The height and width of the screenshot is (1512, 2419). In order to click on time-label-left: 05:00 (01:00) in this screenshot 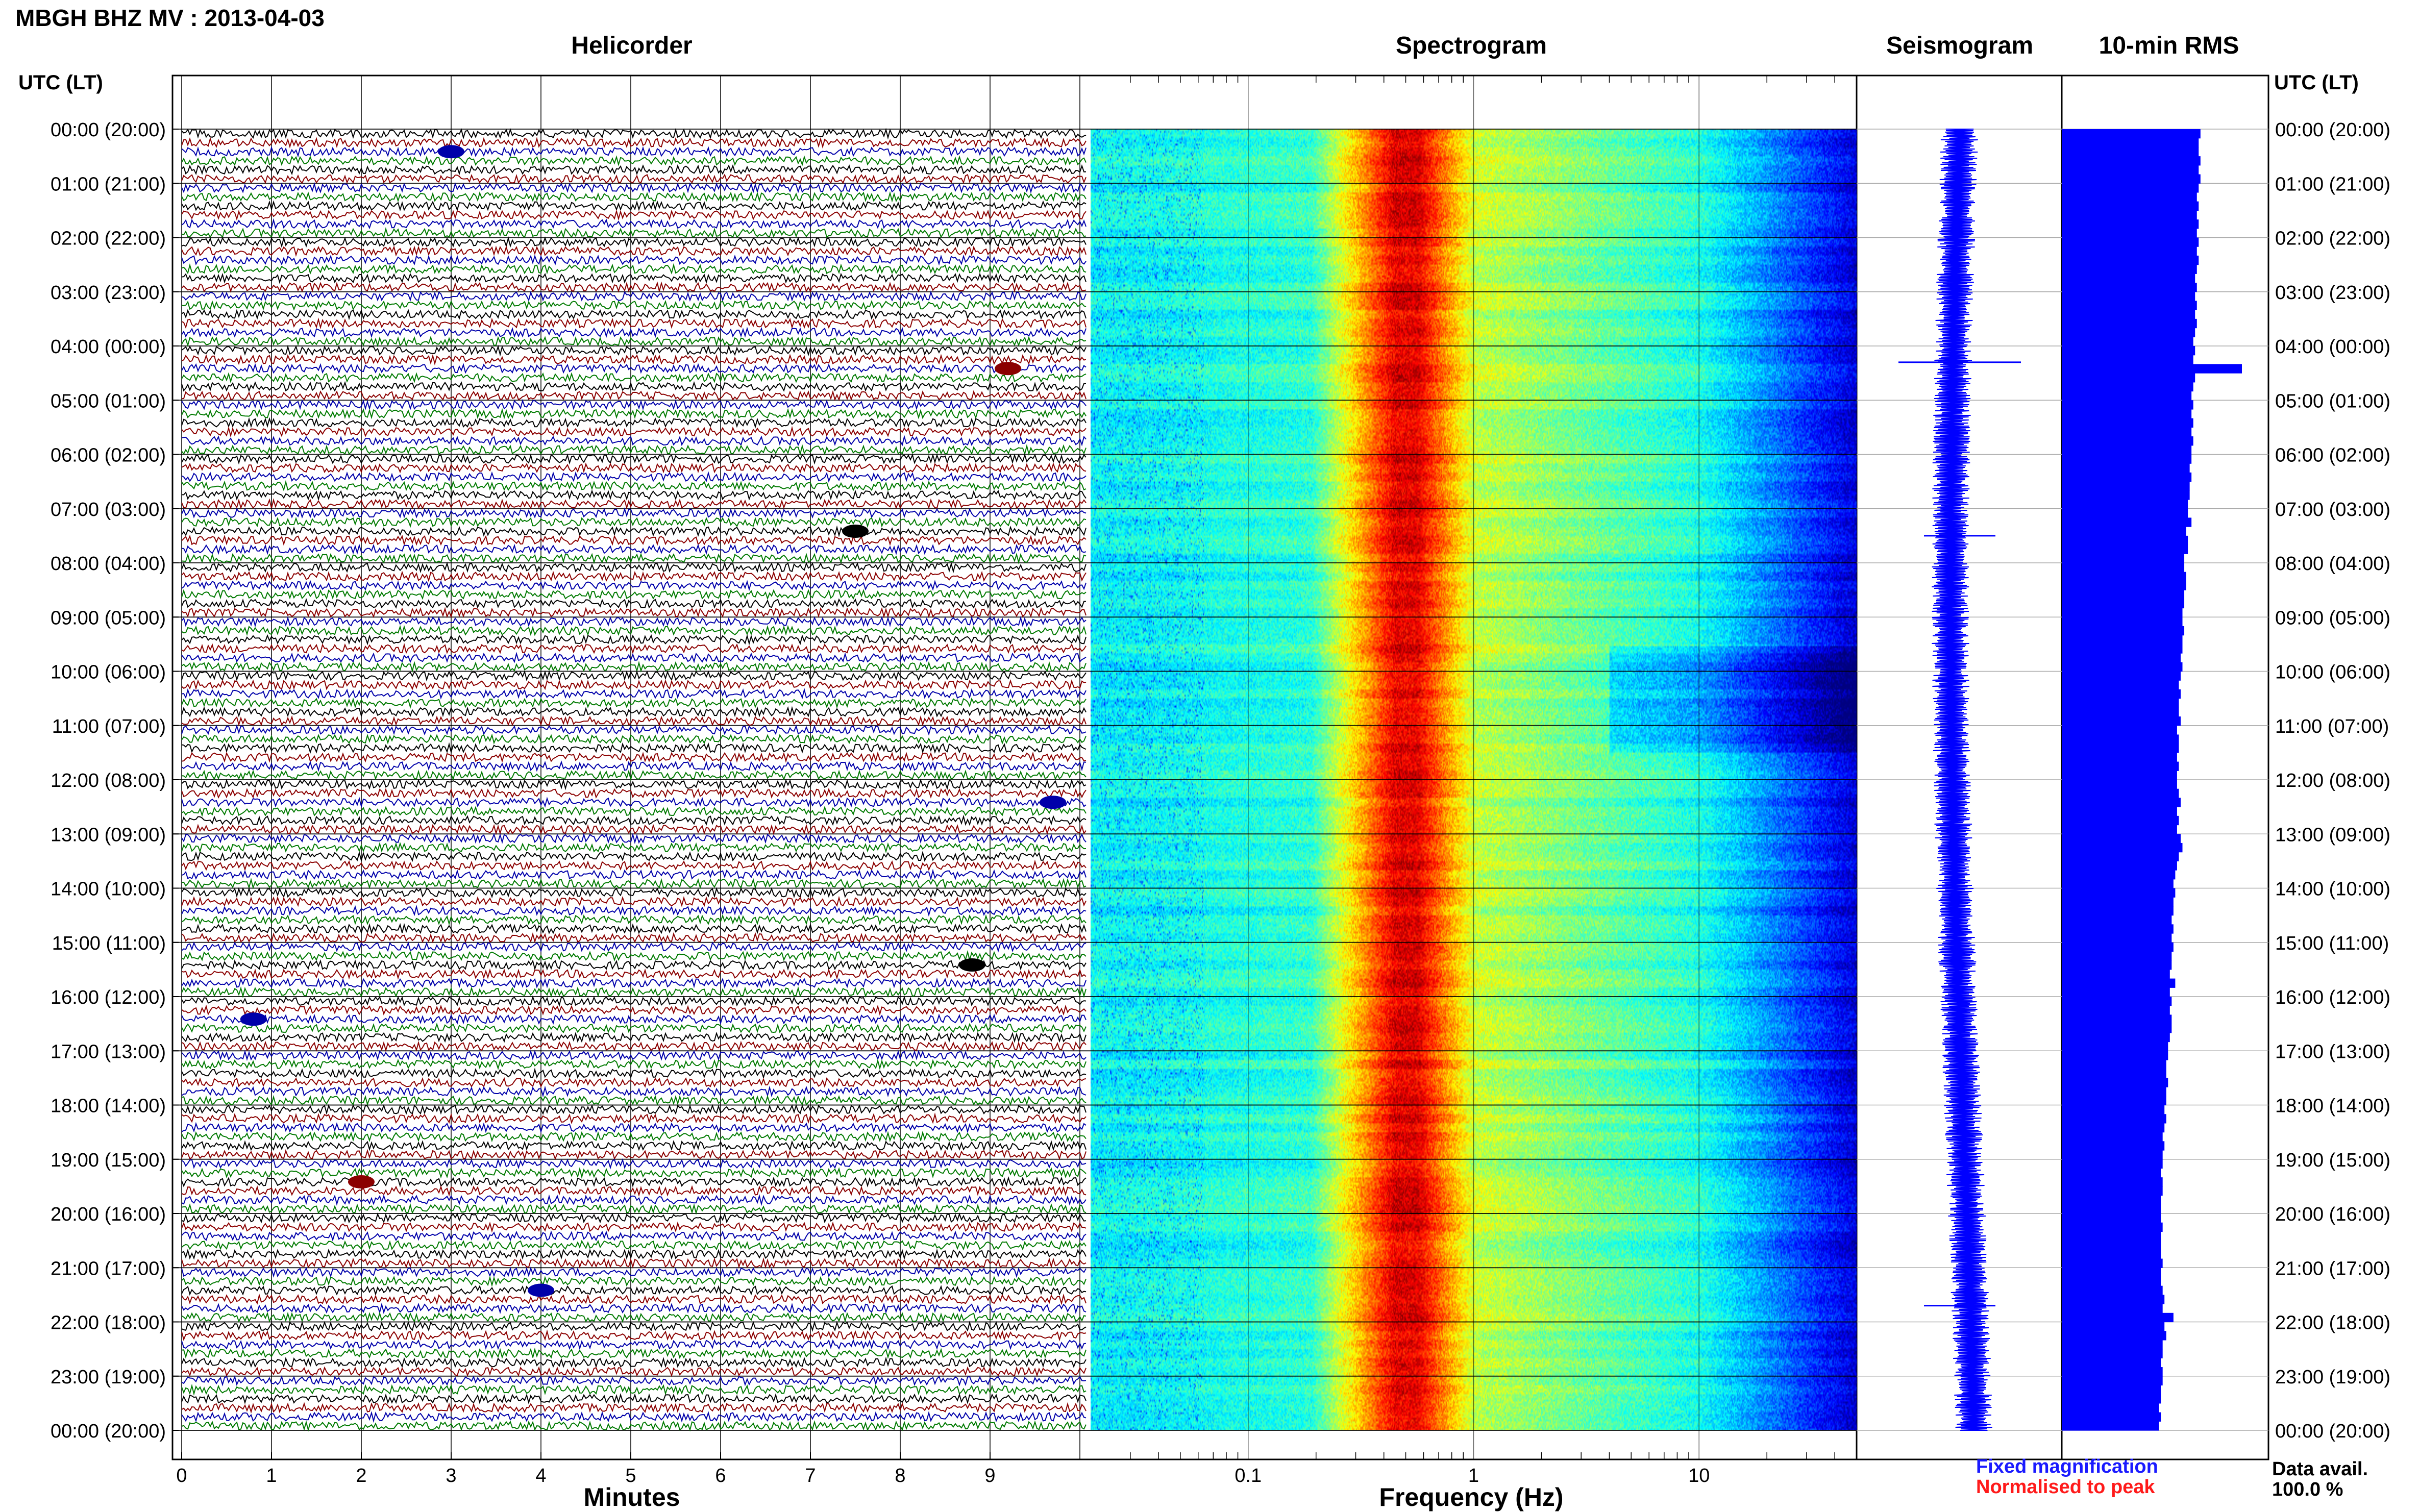, I will do `click(108, 401)`.